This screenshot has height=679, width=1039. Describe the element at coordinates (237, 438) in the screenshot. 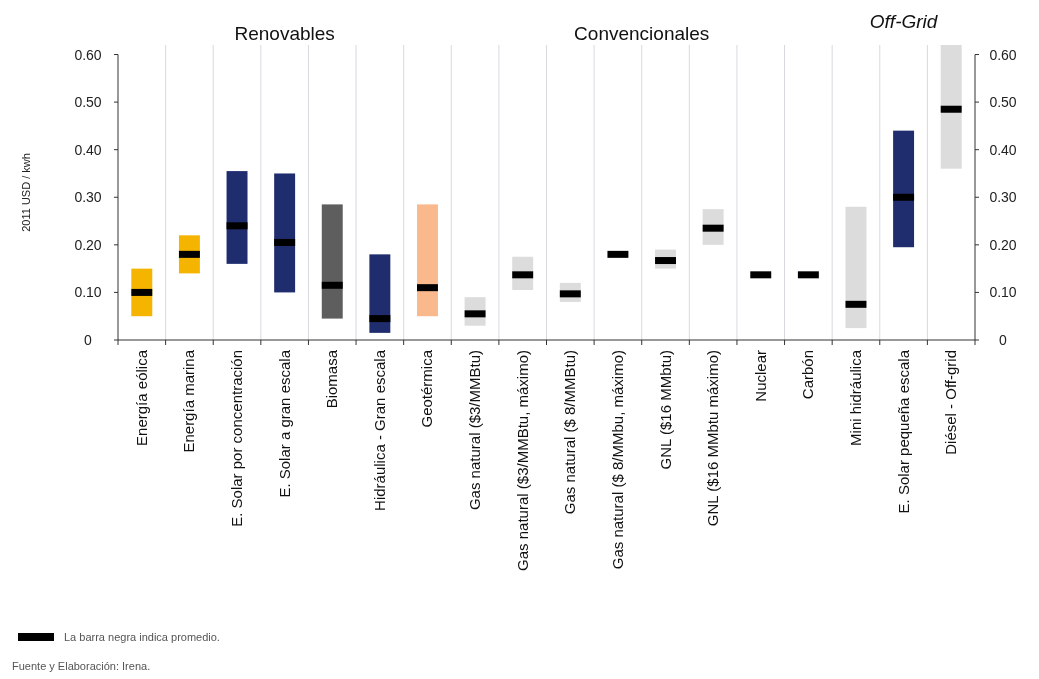

I see `x-tick-label: E. Solar por concentración` at that location.